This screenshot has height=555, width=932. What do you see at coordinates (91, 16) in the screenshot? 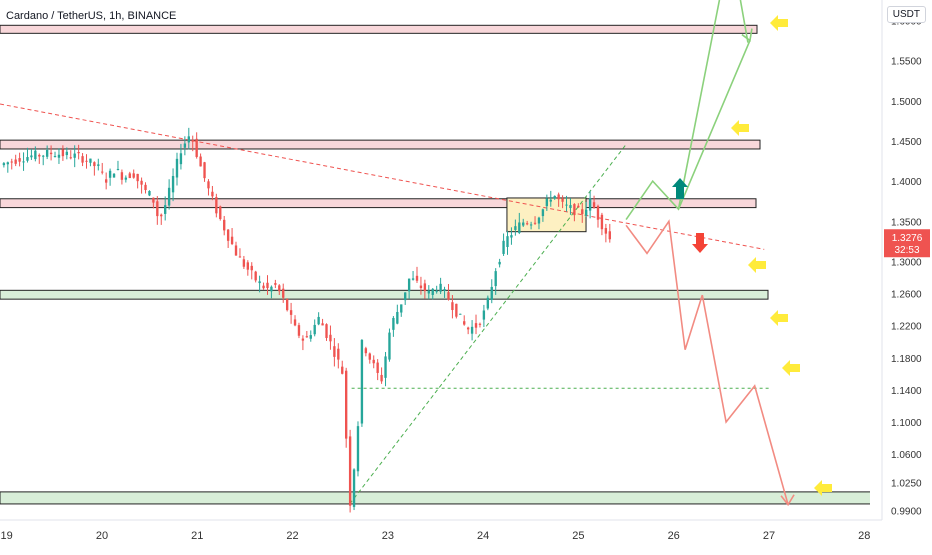
I see `chart-title: Cardano / TetherUS, 1h, BINANCE` at bounding box center [91, 16].